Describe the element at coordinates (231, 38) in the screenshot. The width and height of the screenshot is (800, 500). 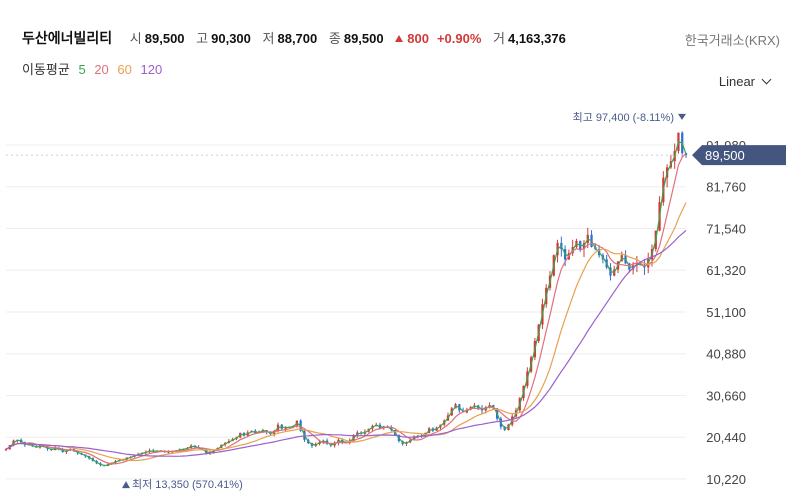
I see `high-value: 90,300` at that location.